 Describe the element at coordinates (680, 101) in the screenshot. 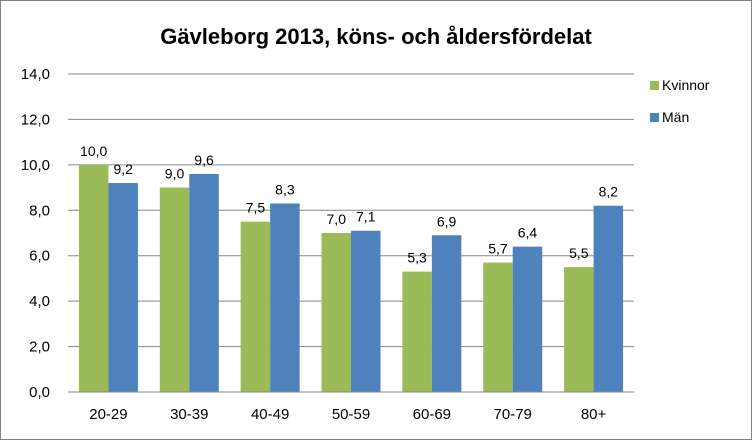

I see `legend: Kvinnor Män` at that location.